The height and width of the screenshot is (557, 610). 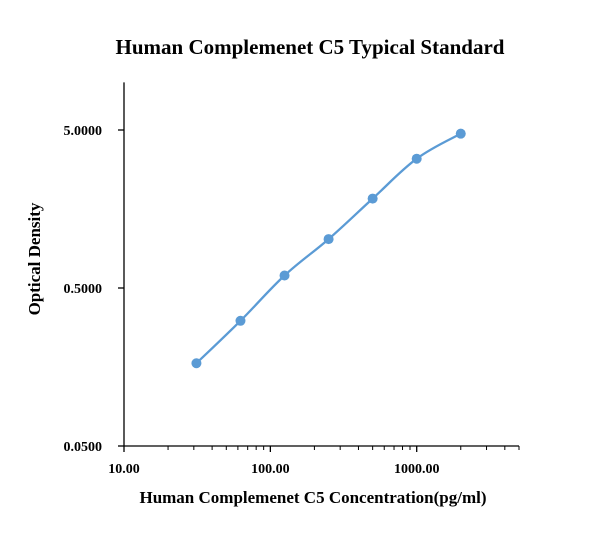 What do you see at coordinates (83, 289) in the screenshot?
I see `y-tick-label: 0.5000` at bounding box center [83, 289].